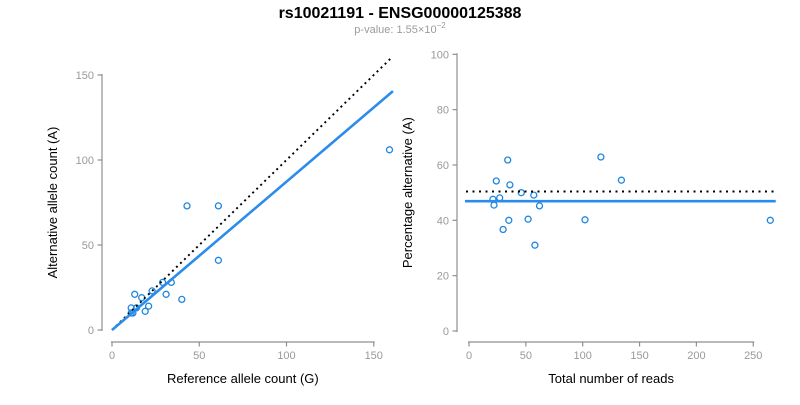 This screenshot has width=800, height=405. Describe the element at coordinates (442, 25) in the screenshot. I see `pvalue-exponent: −2` at that location.